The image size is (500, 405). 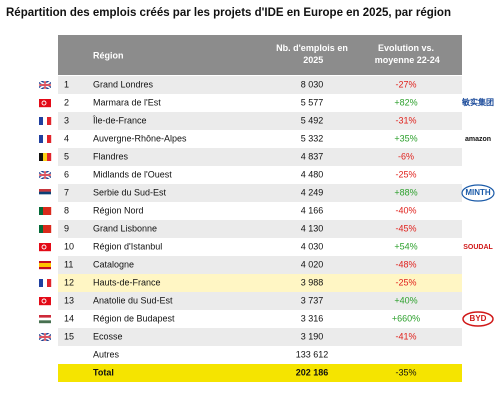 What do you see at coordinates (127, 102) in the screenshot?
I see `region: Marmara de l'Est` at bounding box center [127, 102].